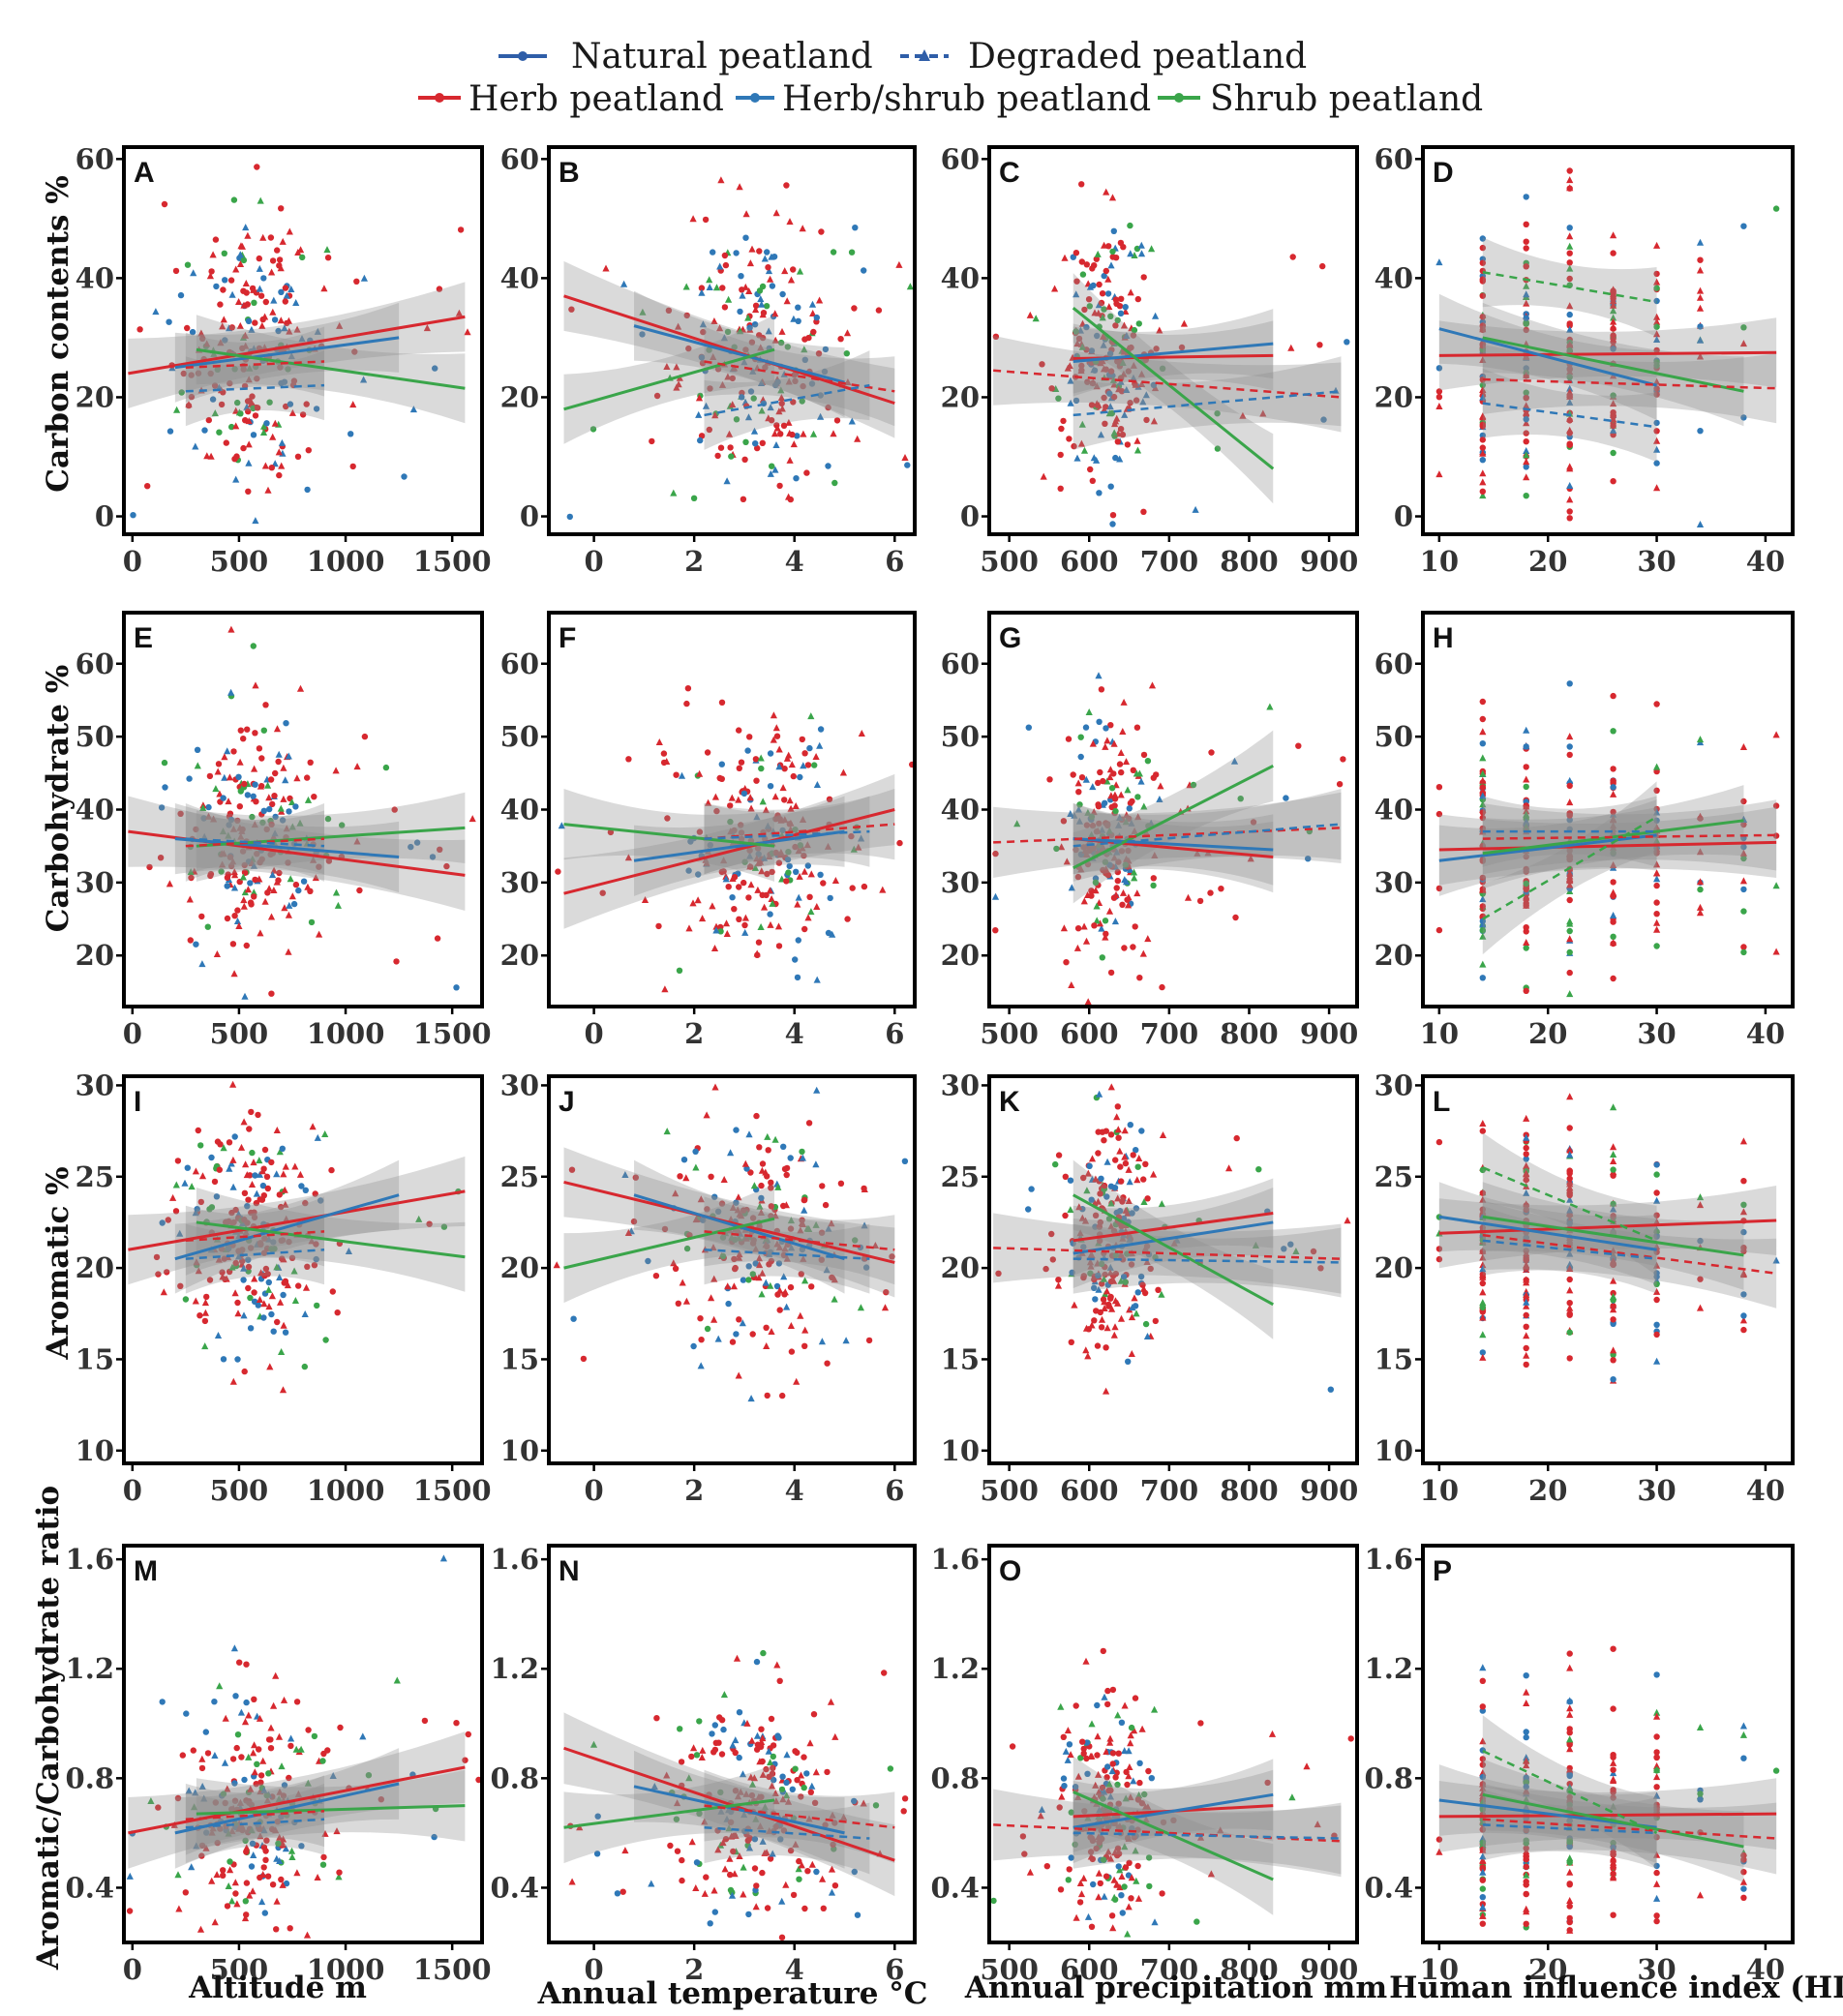  What do you see at coordinates (1547, 1033) in the screenshot?
I see `x-tick-label: 20` at bounding box center [1547, 1033].